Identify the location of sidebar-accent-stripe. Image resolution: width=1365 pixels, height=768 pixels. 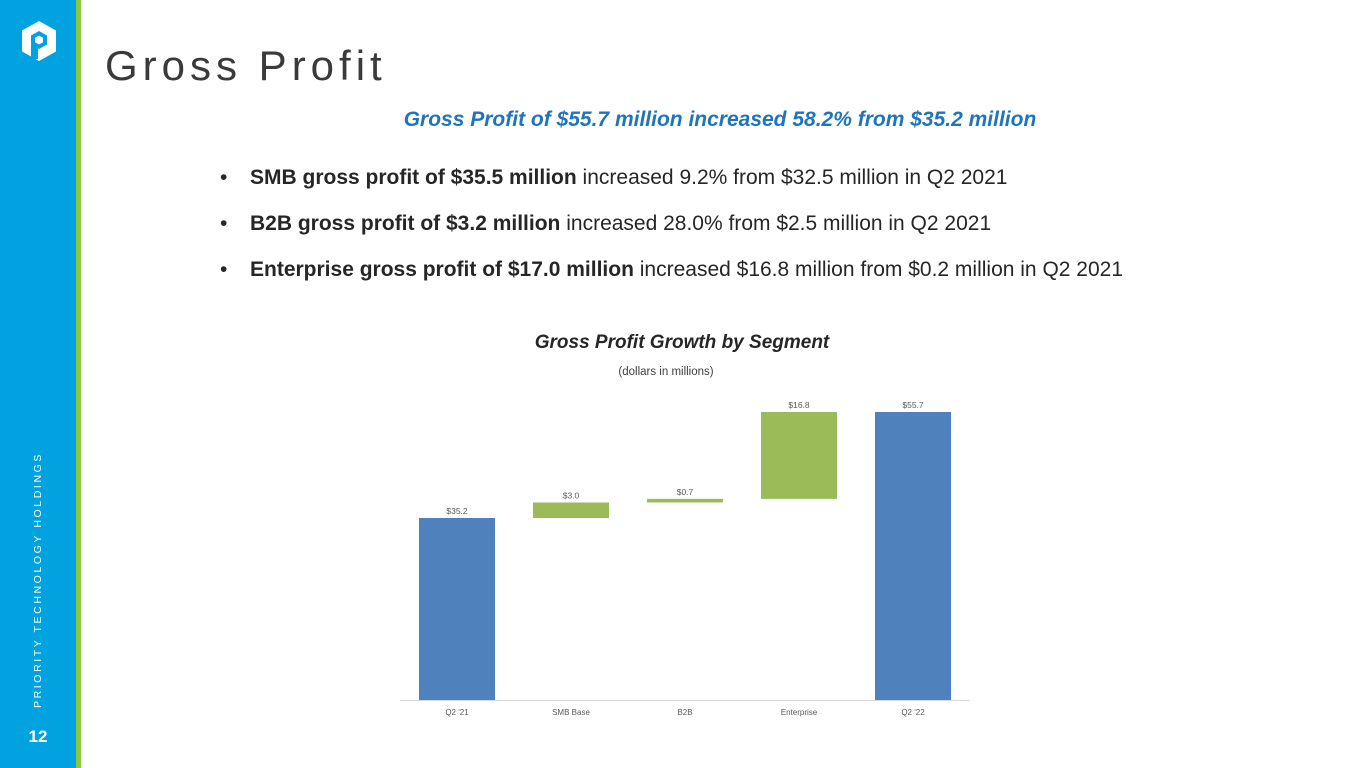
(78, 384).